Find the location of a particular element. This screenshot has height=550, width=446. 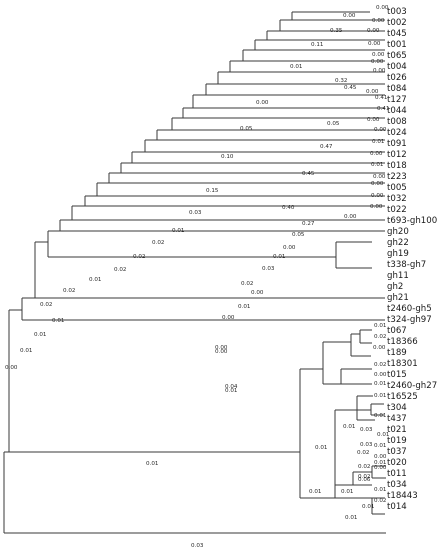

leaf-label-t003: t003 is located at coordinates (397, 12).